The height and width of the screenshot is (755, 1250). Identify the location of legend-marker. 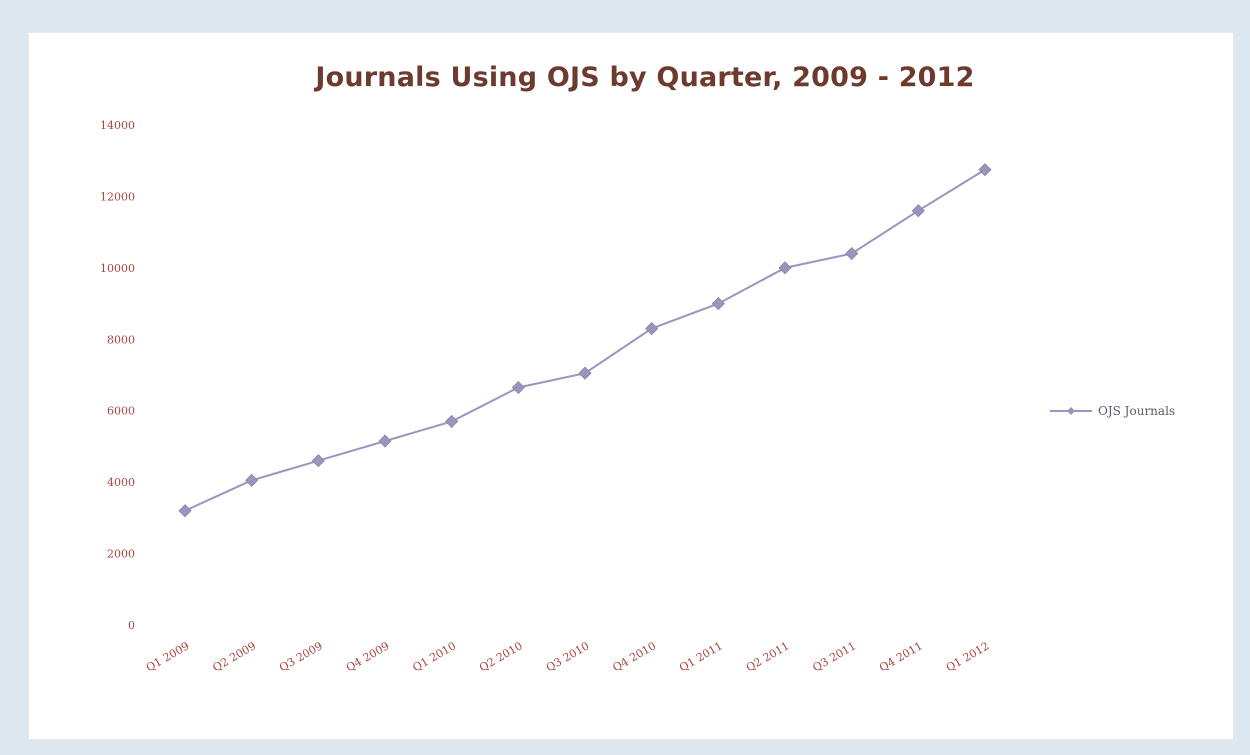
(1071, 411).